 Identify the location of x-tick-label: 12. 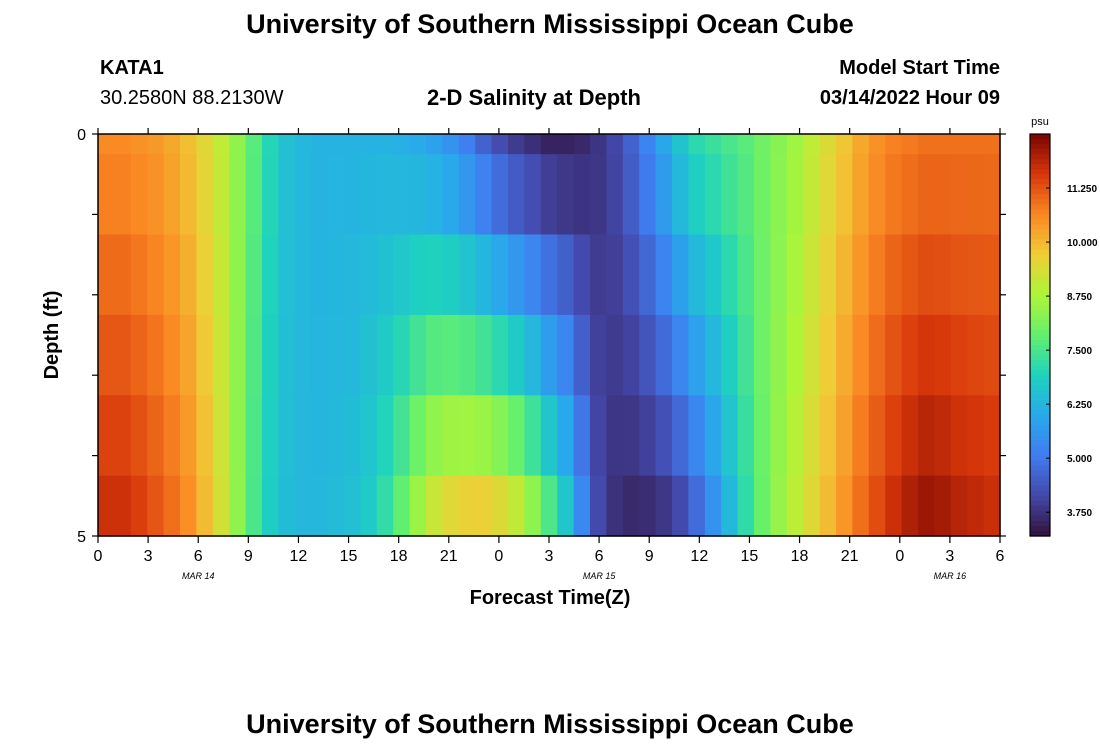
(699, 556).